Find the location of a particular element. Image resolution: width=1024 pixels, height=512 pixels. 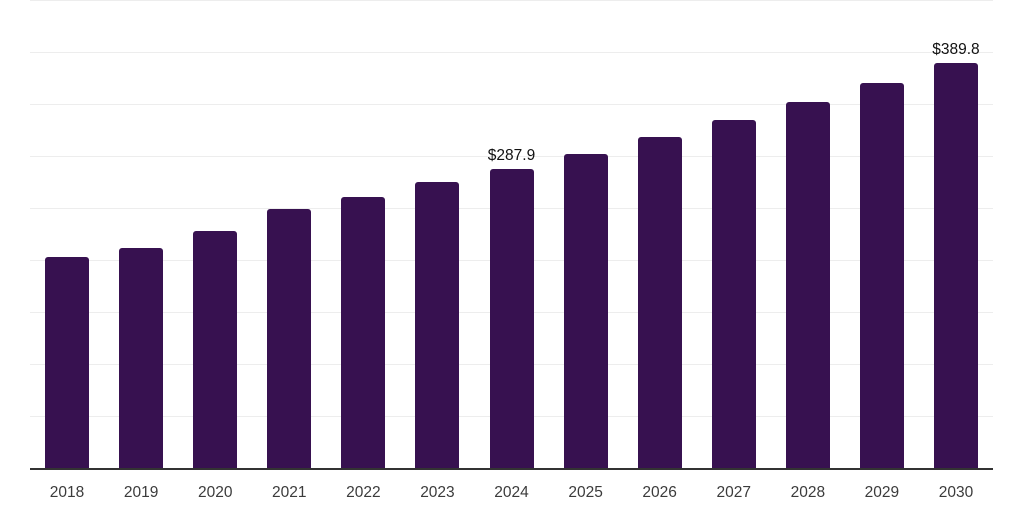

bar-2028 is located at coordinates (807, 285).